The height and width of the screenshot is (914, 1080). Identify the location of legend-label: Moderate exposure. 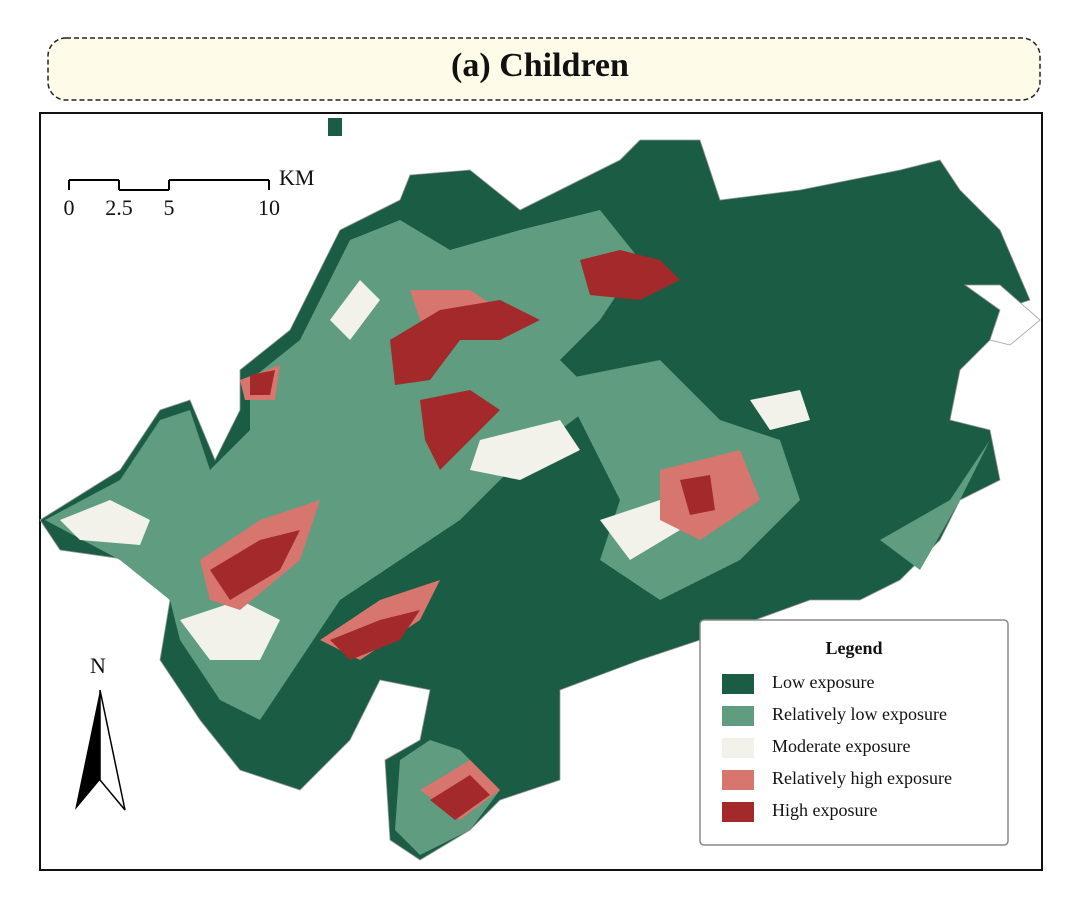
(841, 746).